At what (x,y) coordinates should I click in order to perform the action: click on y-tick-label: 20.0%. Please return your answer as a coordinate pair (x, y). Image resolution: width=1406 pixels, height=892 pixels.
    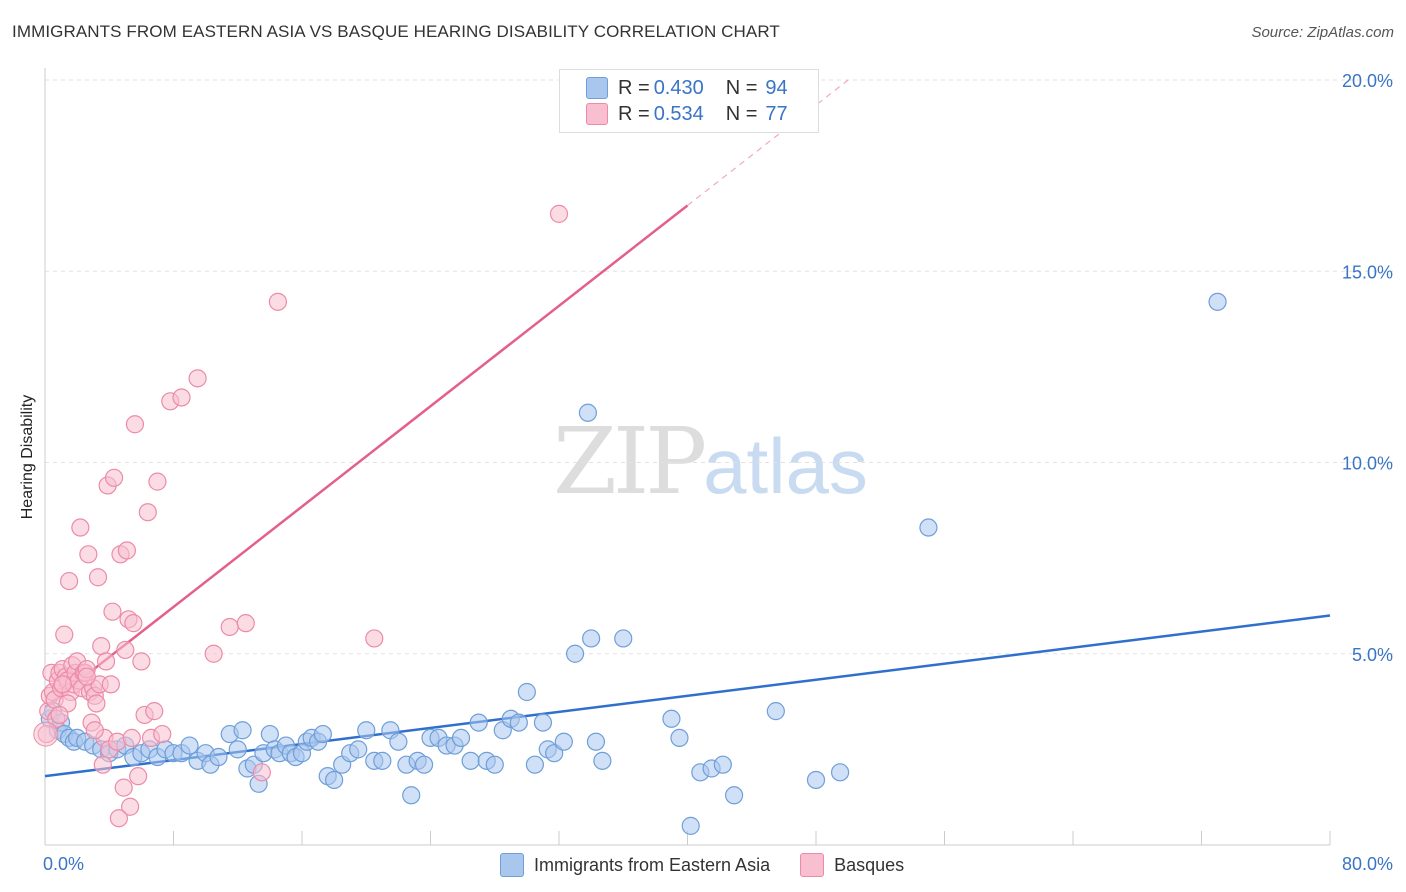
    Looking at the image, I should click on (1367, 81).